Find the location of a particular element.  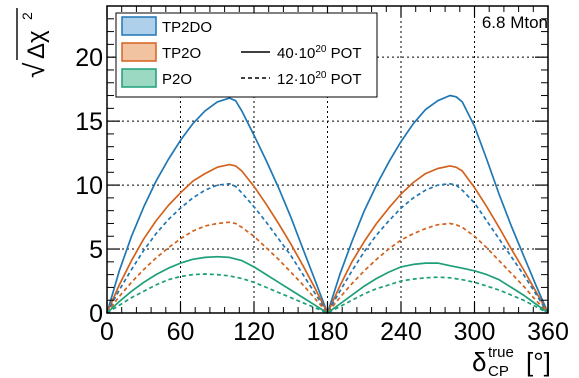

y-axis-label: √ Δχ 2 is located at coordinates (33, 43).